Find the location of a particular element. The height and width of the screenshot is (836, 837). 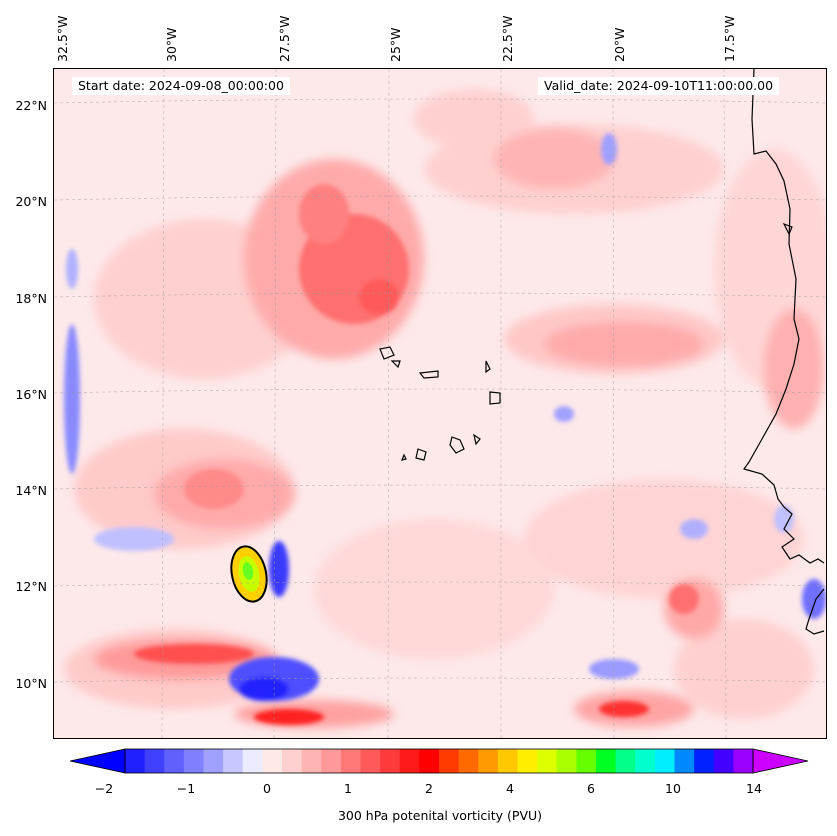

lon-label-20w: 20°W is located at coordinates (619, 44).